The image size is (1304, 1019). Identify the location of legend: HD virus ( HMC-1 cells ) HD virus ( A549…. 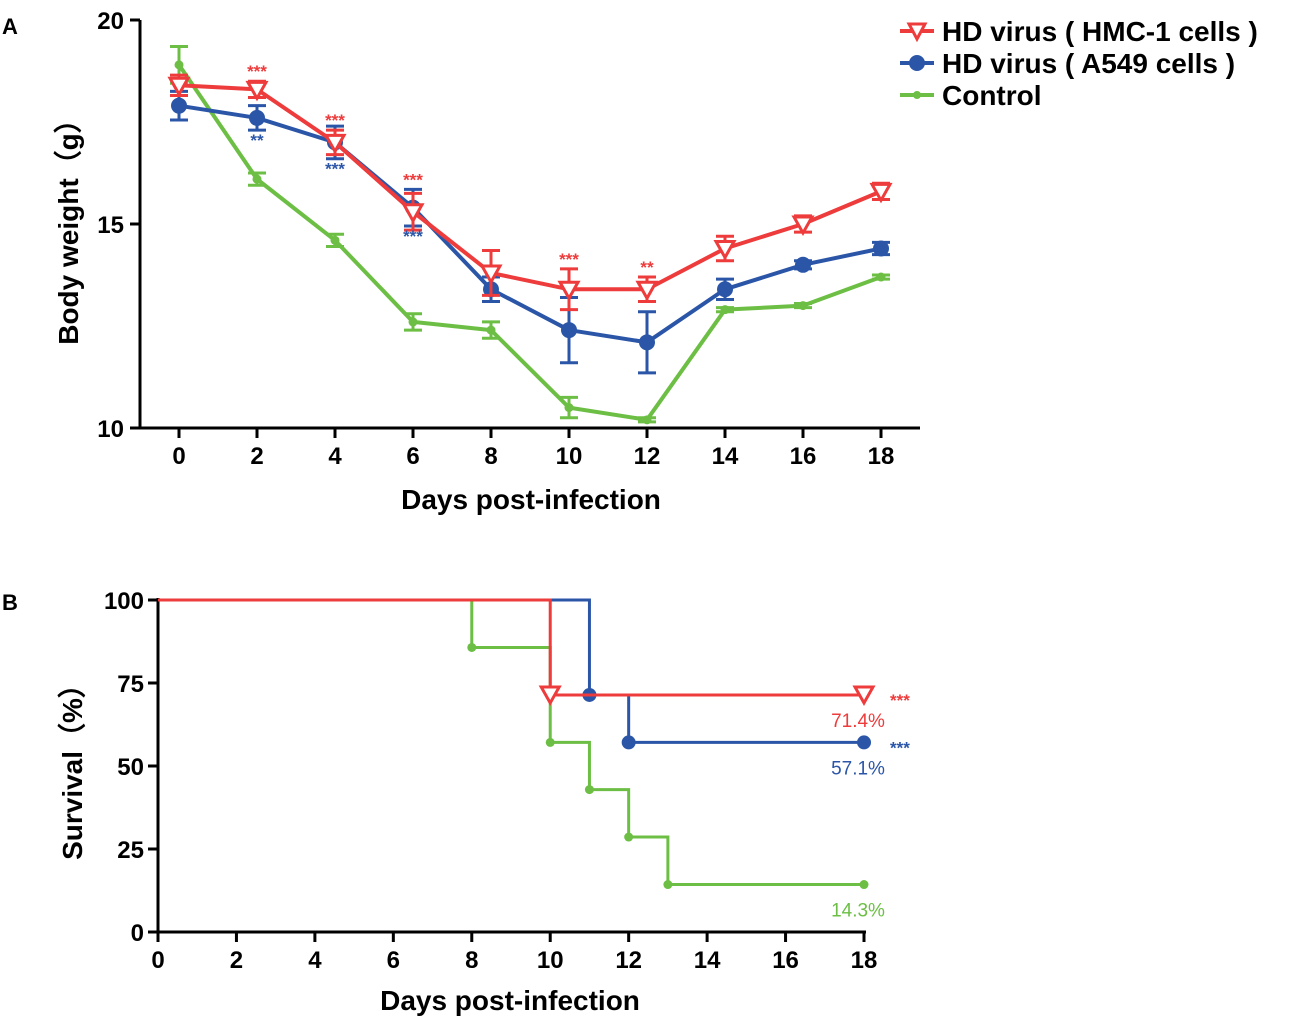
(1079, 63).